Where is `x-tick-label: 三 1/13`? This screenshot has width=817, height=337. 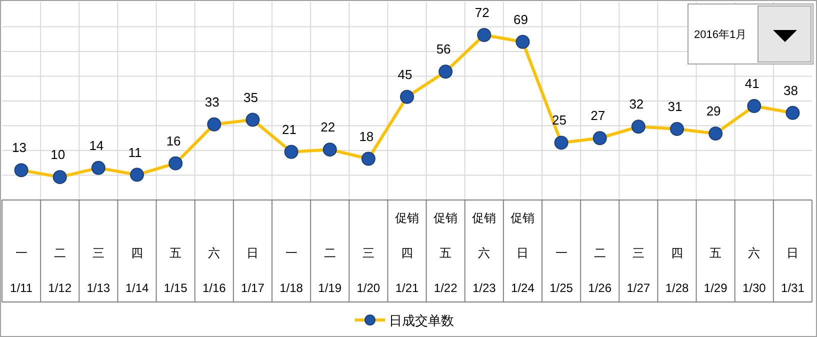 x-tick-label: 三 1/13 is located at coordinates (98, 270).